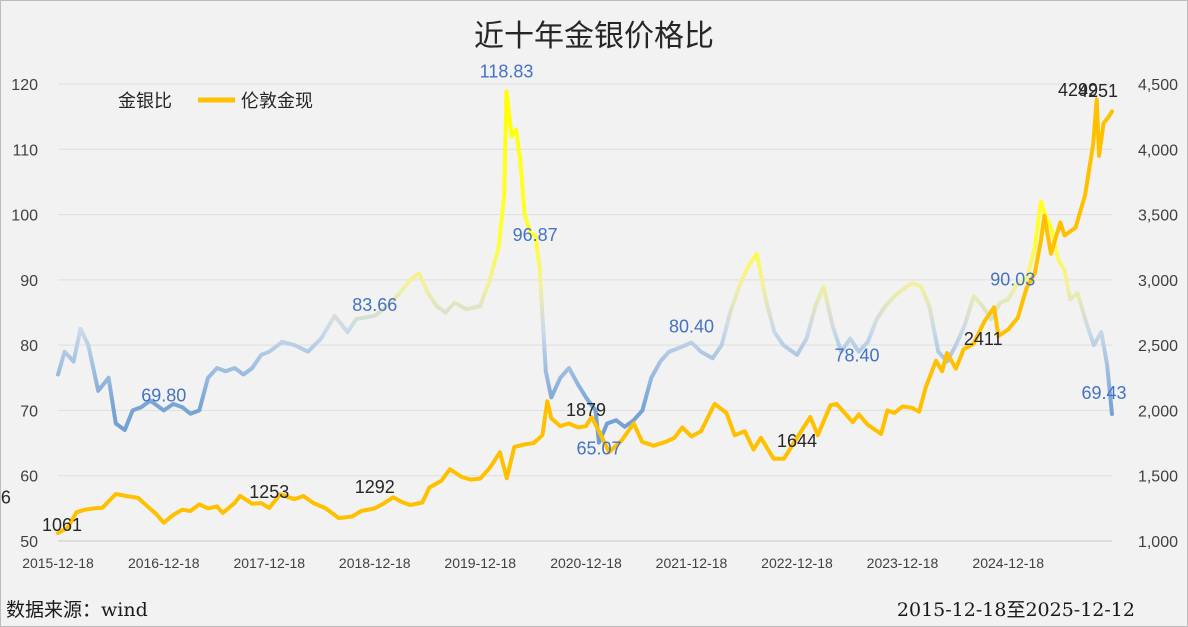 The height and width of the screenshot is (627, 1188). I want to click on left-tick-label: 60, so click(29, 477).